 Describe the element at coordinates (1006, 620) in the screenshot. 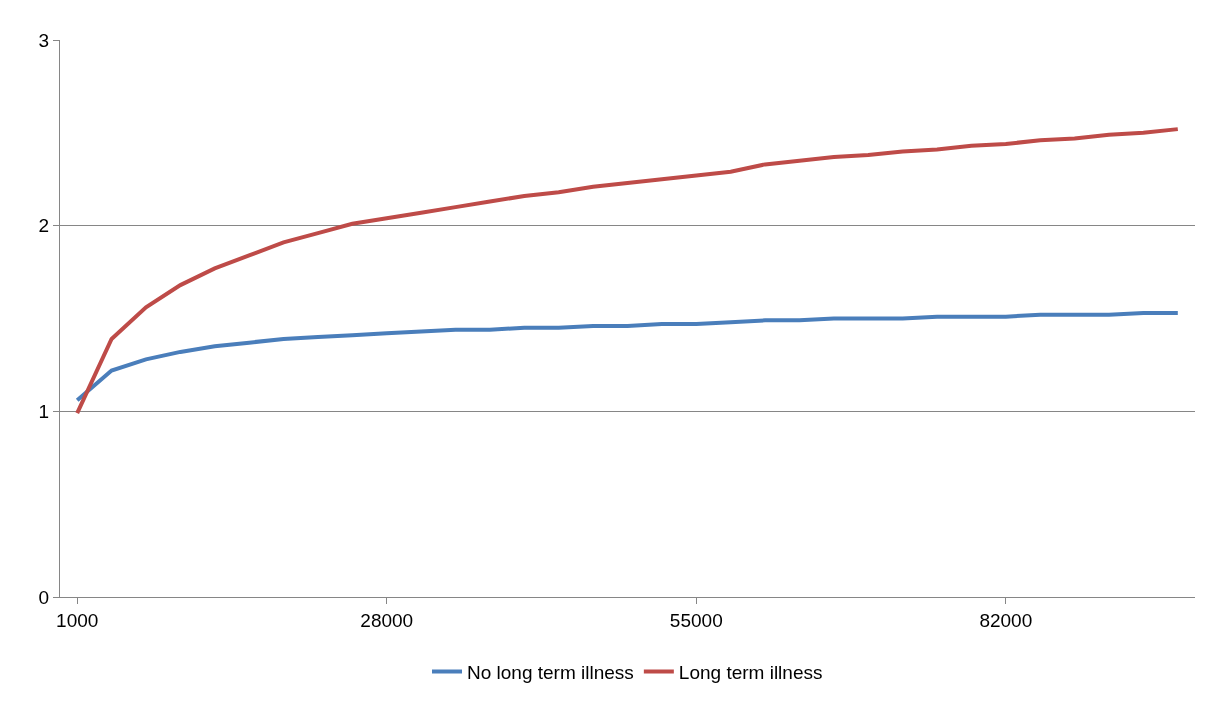

I see `x-tick-label: 82000` at that location.